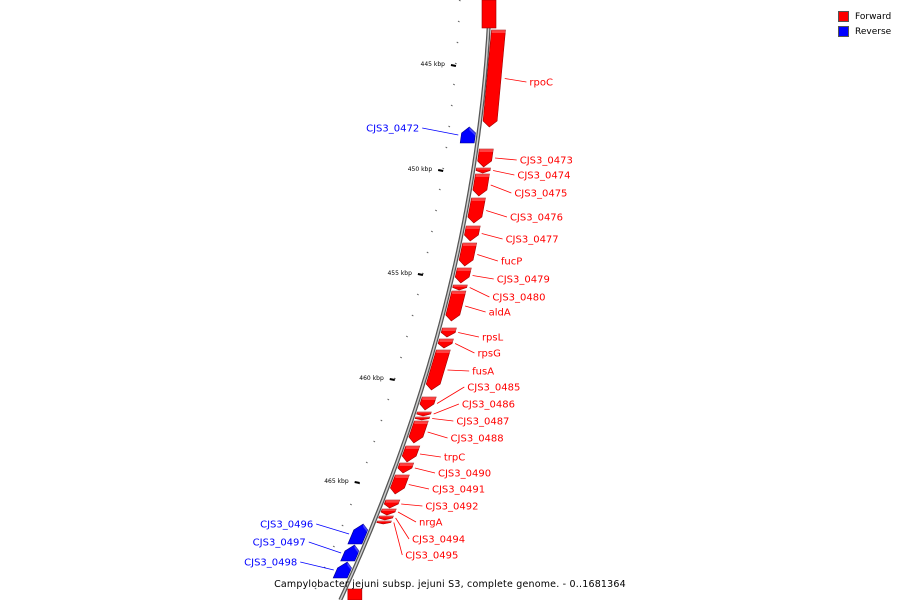 This screenshot has width=900, height=600. I want to click on gene-label-CJS3_0491: CJS3_0491, so click(458, 490).